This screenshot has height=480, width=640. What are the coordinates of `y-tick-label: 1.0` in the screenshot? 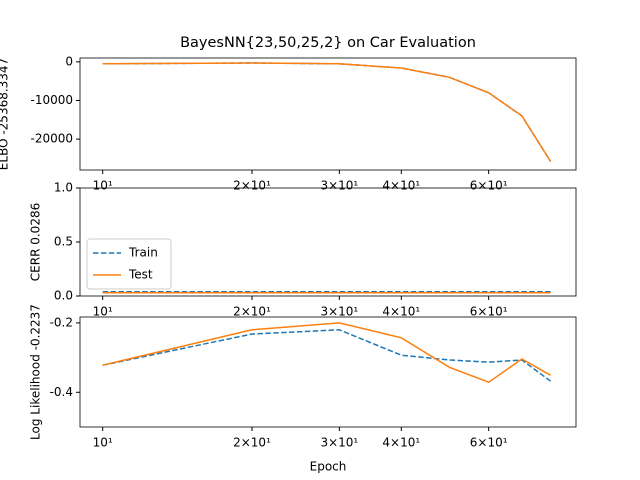 It's located at (63, 188).